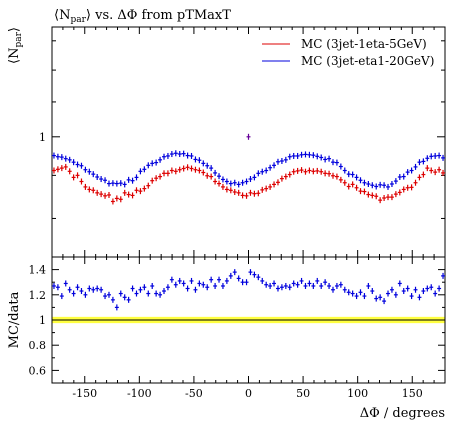  I want to click on ratio-series-layer, so click(248, 290).